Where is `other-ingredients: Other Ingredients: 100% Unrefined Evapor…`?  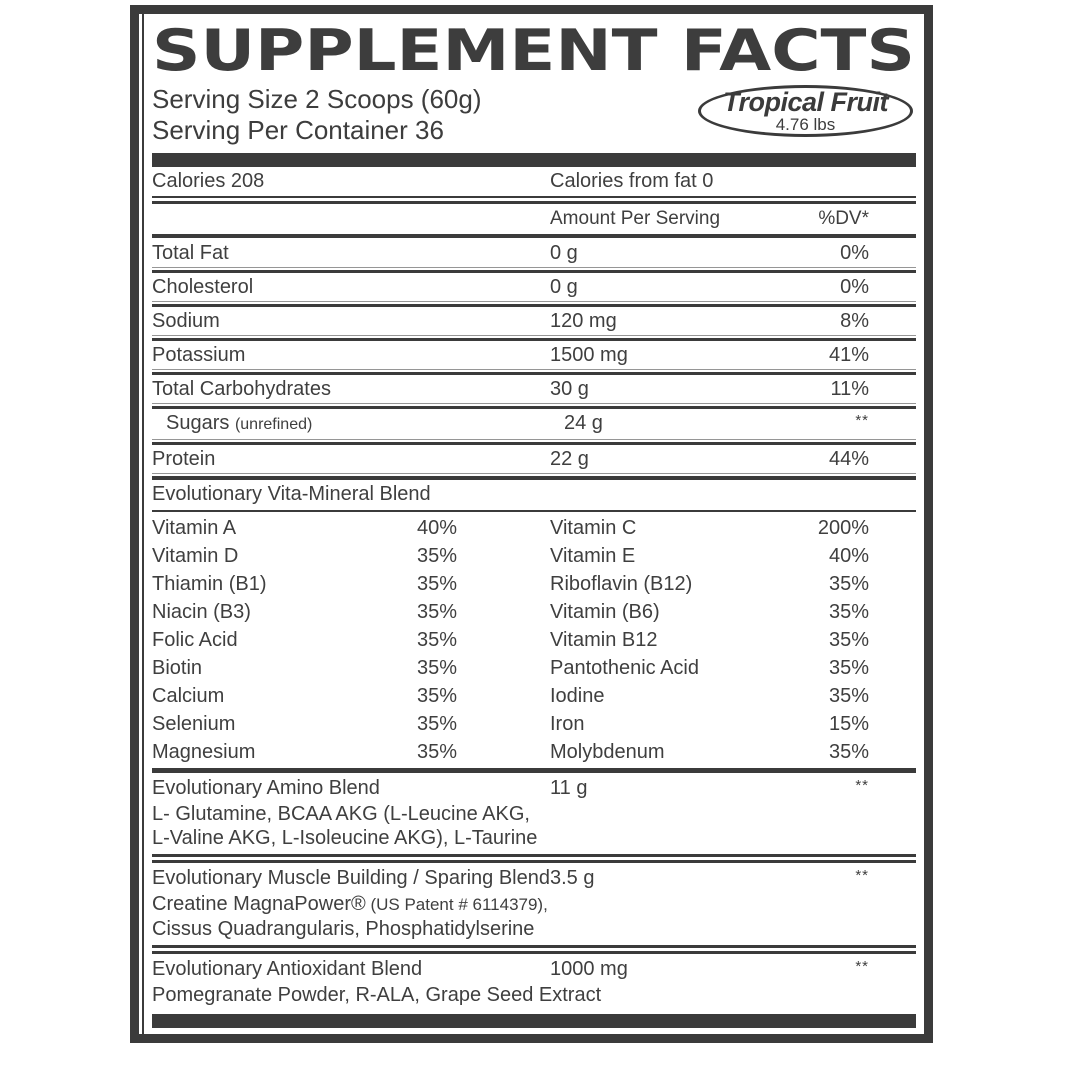
other-ingredients: Other Ingredients: 100% Unrefined Evapor… is located at coordinates (534, 1038).